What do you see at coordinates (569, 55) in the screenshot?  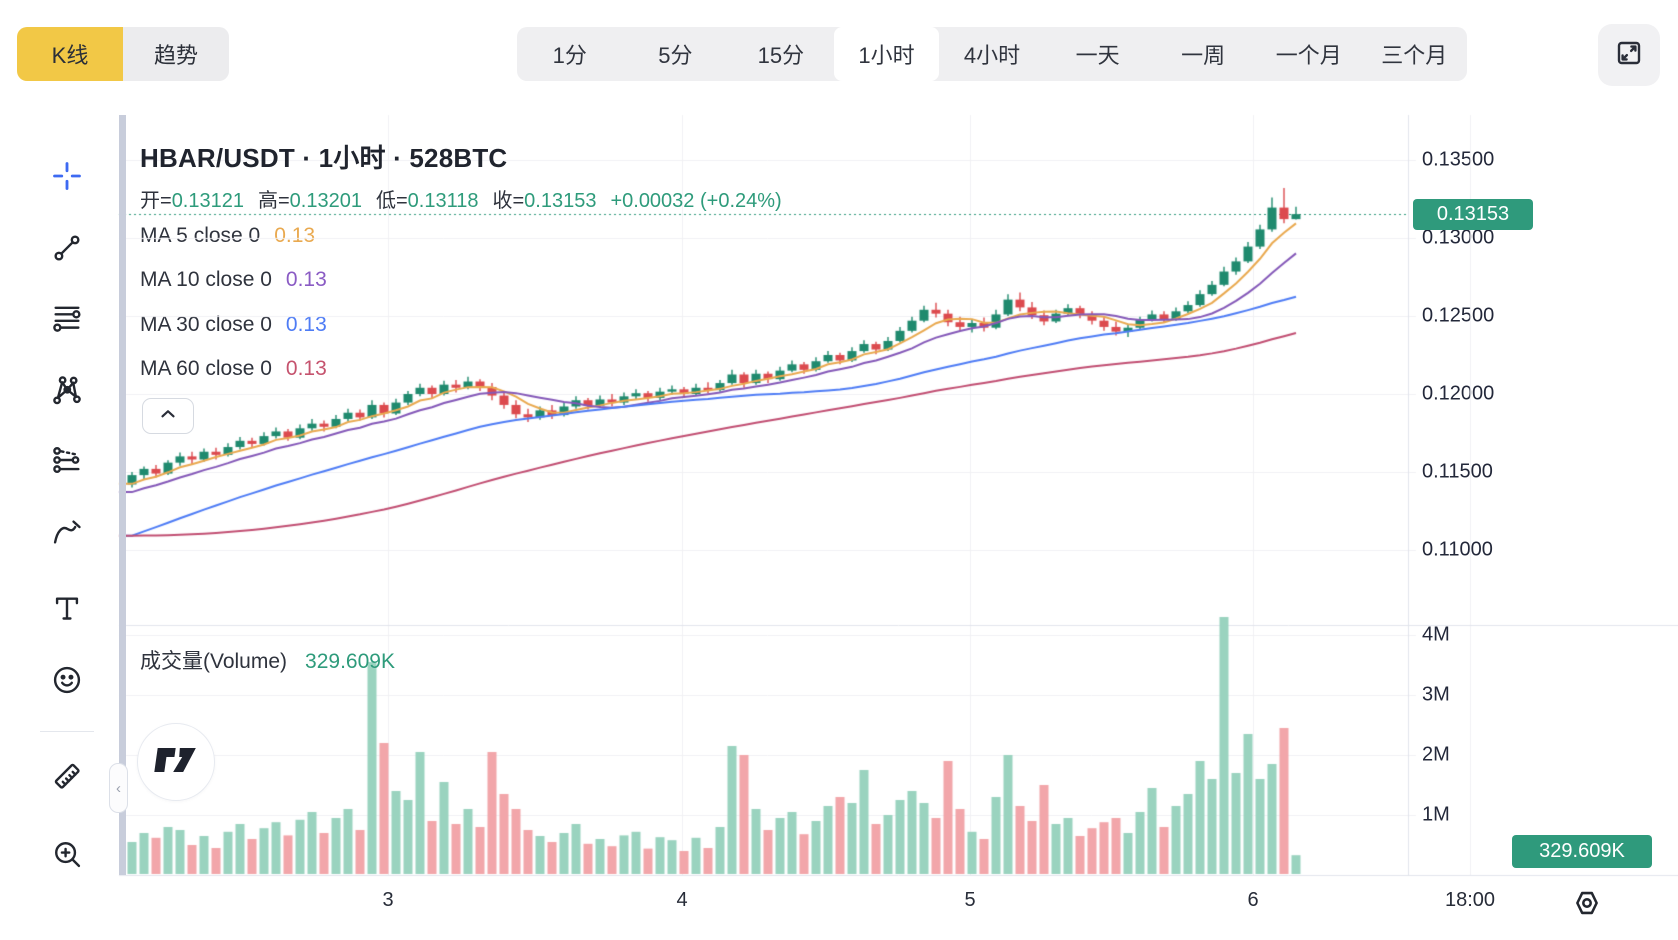 I see `timeframe-button-1分: 1分` at bounding box center [569, 55].